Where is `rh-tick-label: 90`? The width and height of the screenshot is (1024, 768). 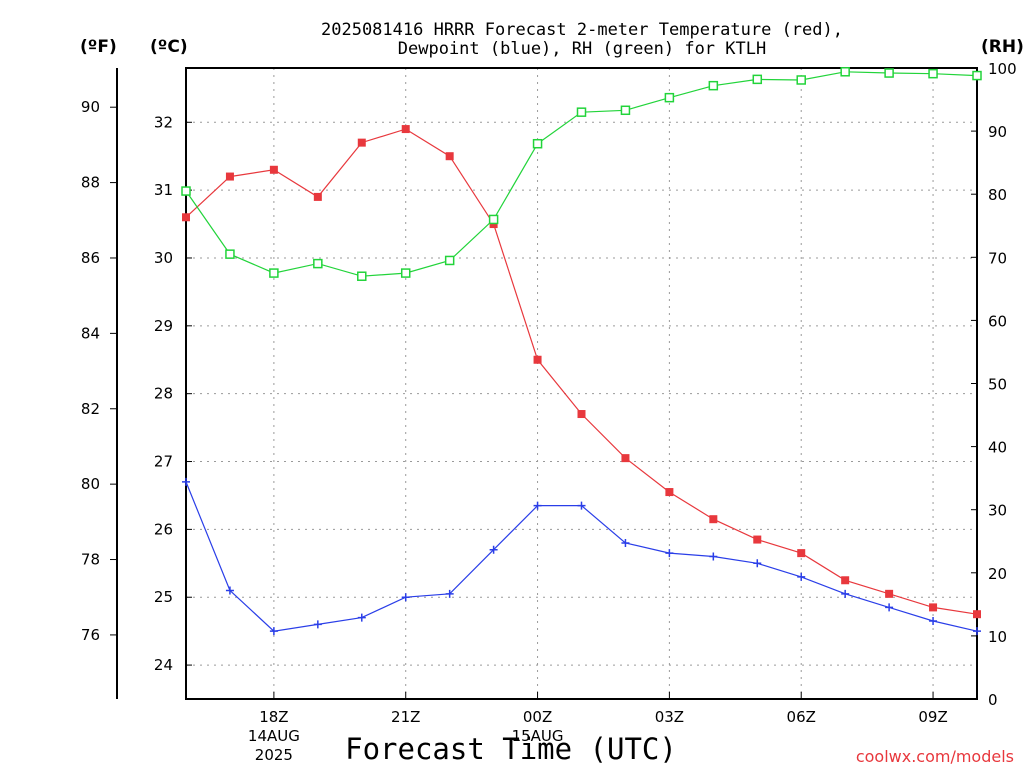
rh-tick-label: 90 is located at coordinates (997, 132).